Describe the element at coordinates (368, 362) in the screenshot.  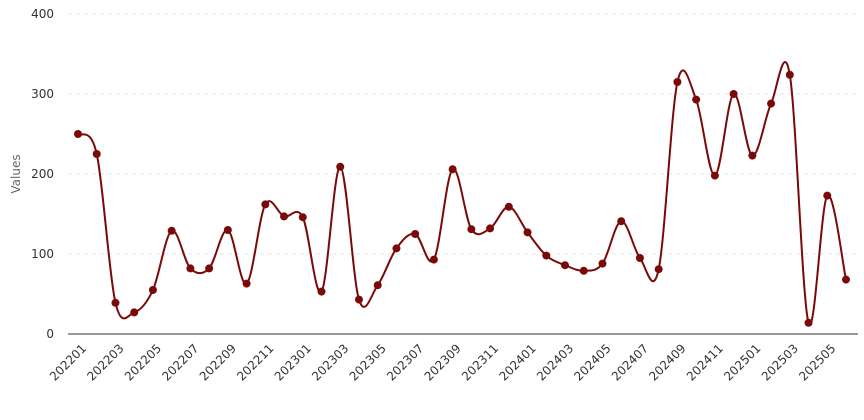
I see `x-tick-label: 202305` at that location.